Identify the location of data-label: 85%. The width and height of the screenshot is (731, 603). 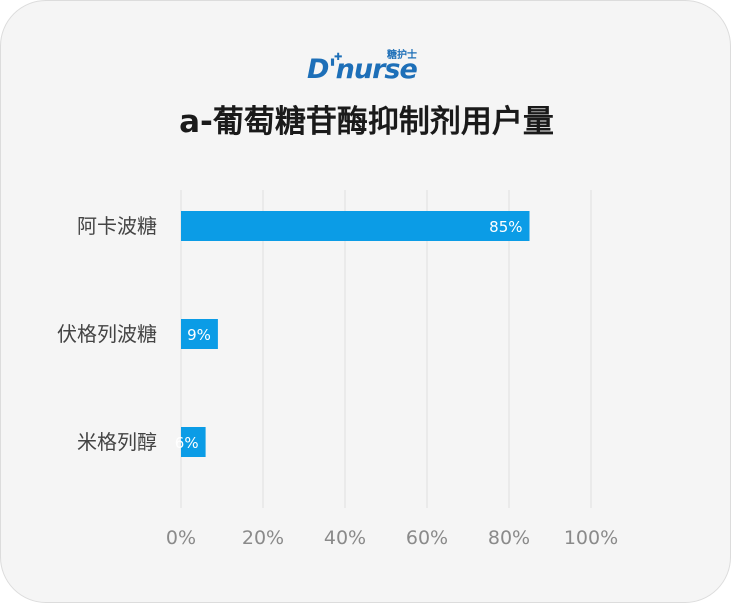
(505, 227).